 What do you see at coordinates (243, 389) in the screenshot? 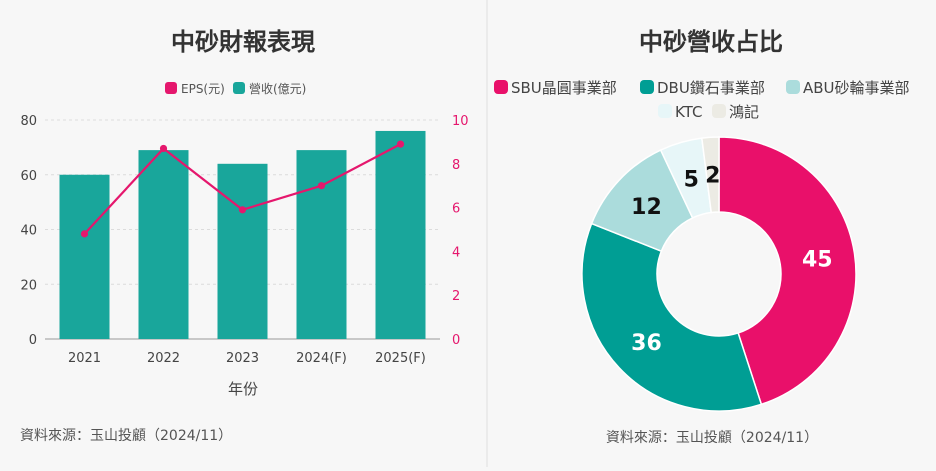
I see `x-axis-label: 年份` at bounding box center [243, 389].